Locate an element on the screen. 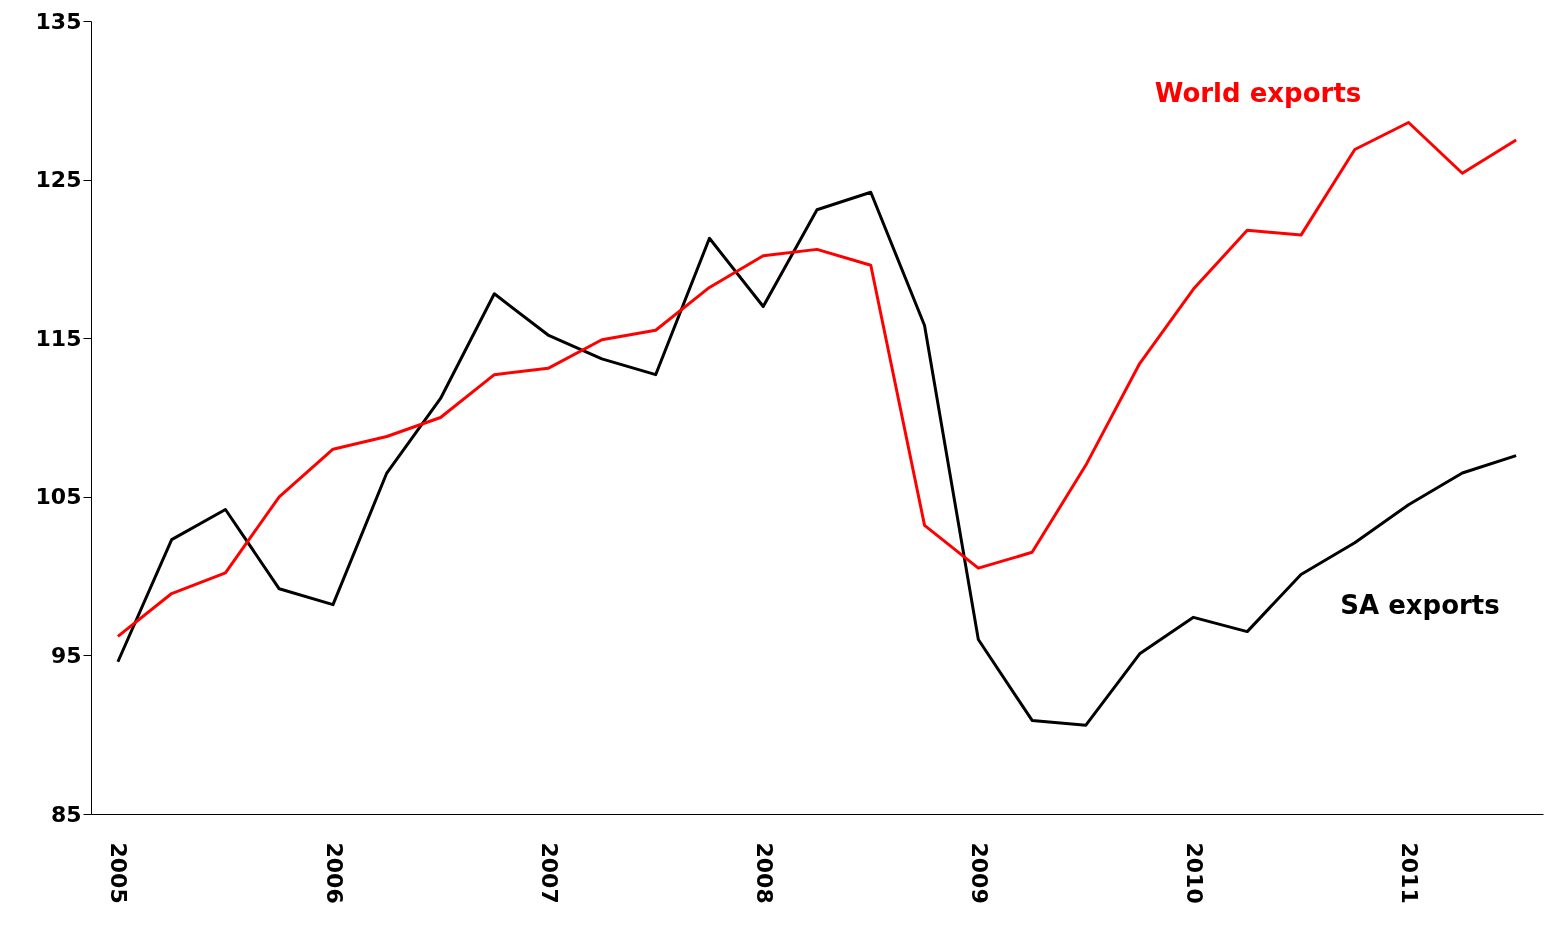 The width and height of the screenshot is (1556, 927). y-tick-label: 95 is located at coordinates (66, 655).